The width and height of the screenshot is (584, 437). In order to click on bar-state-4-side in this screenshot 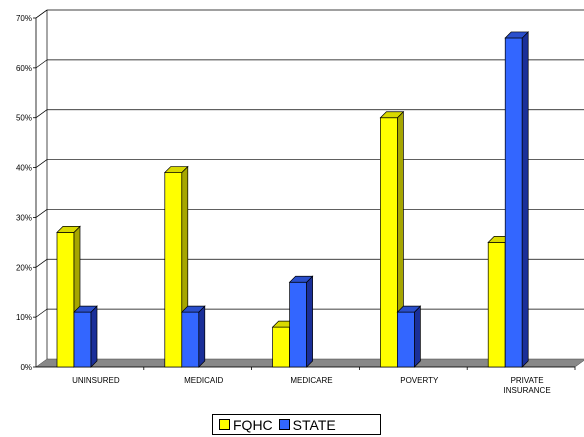, I will do `click(525, 199)`.